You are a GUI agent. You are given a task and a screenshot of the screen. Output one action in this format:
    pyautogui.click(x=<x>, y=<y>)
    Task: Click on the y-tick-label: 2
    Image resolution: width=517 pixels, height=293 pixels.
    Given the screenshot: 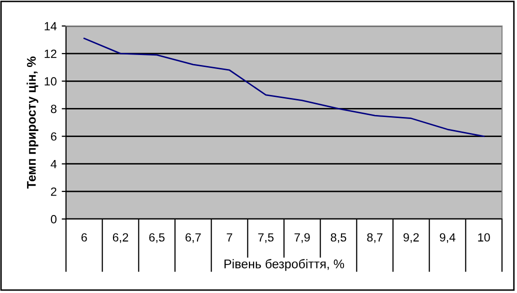 What is the action you would take?
    pyautogui.click(x=53, y=191)
    